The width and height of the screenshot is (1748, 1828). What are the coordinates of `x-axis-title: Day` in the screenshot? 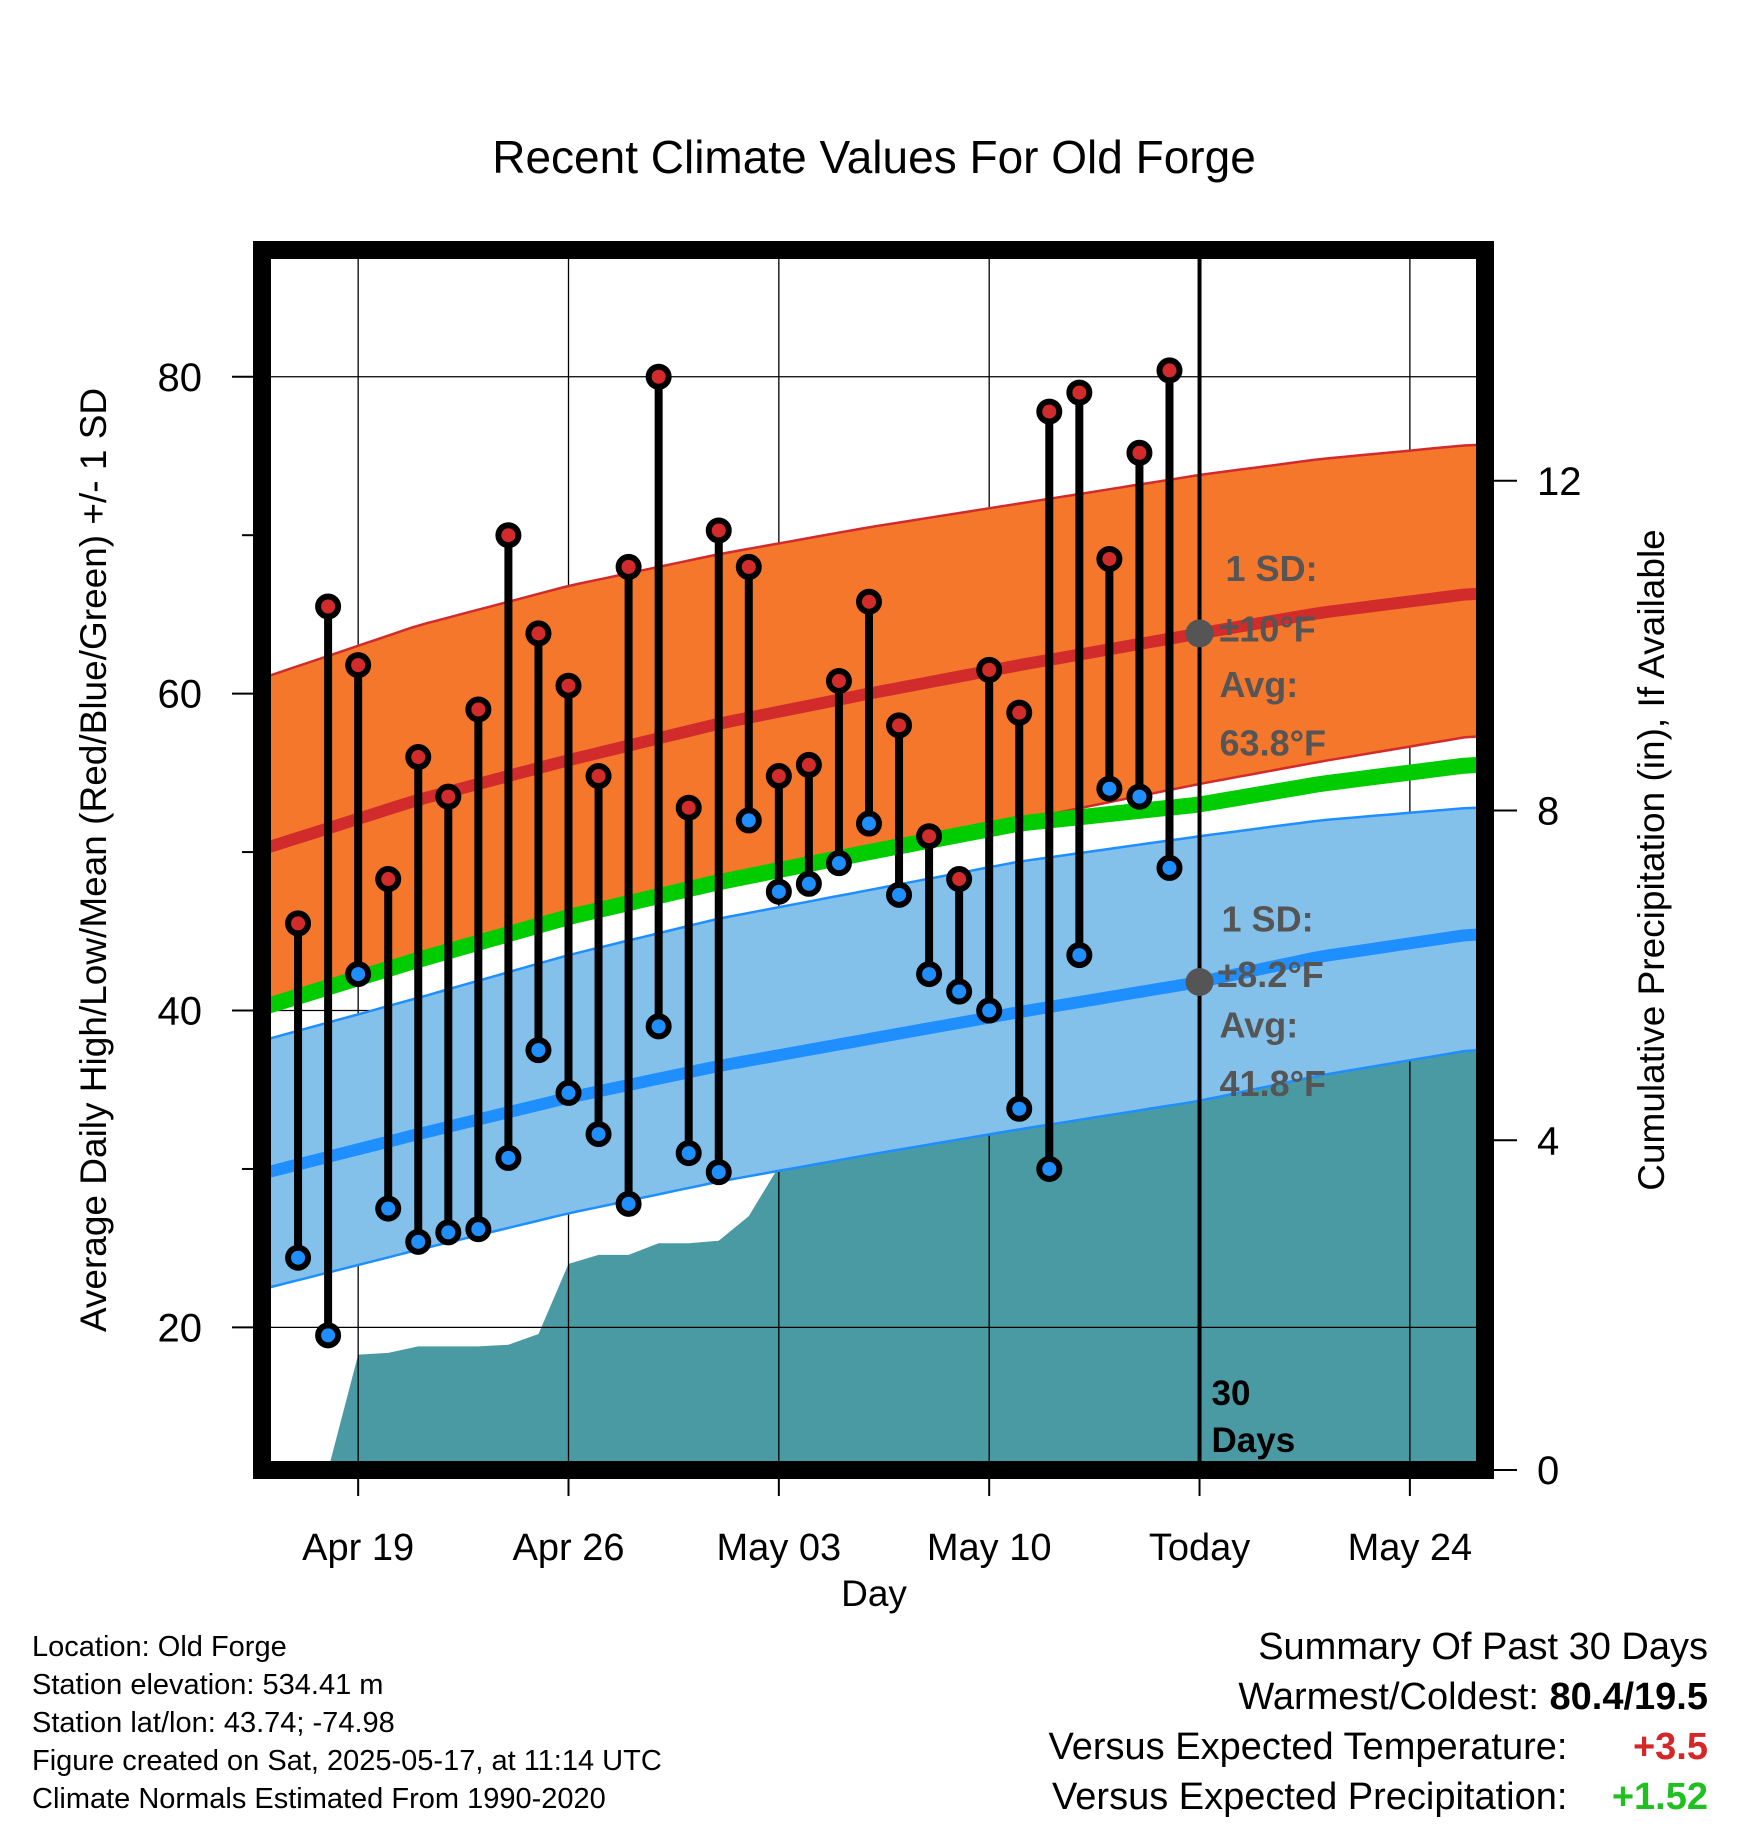 It's located at (874, 1593).